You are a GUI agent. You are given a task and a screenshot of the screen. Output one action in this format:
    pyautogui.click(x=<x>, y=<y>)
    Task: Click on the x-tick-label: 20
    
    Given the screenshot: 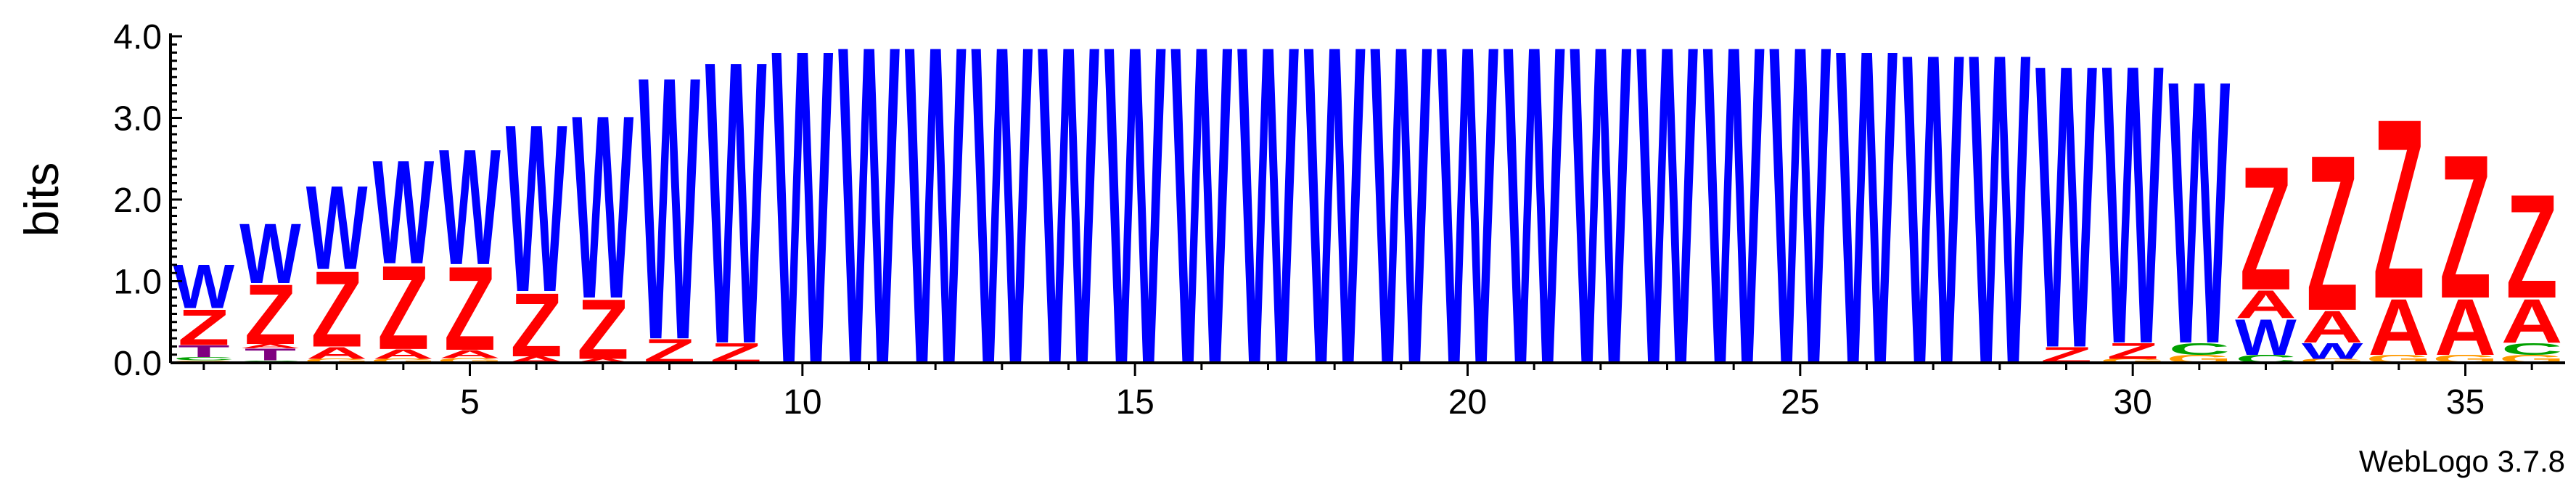 What is the action you would take?
    pyautogui.click(x=1467, y=402)
    